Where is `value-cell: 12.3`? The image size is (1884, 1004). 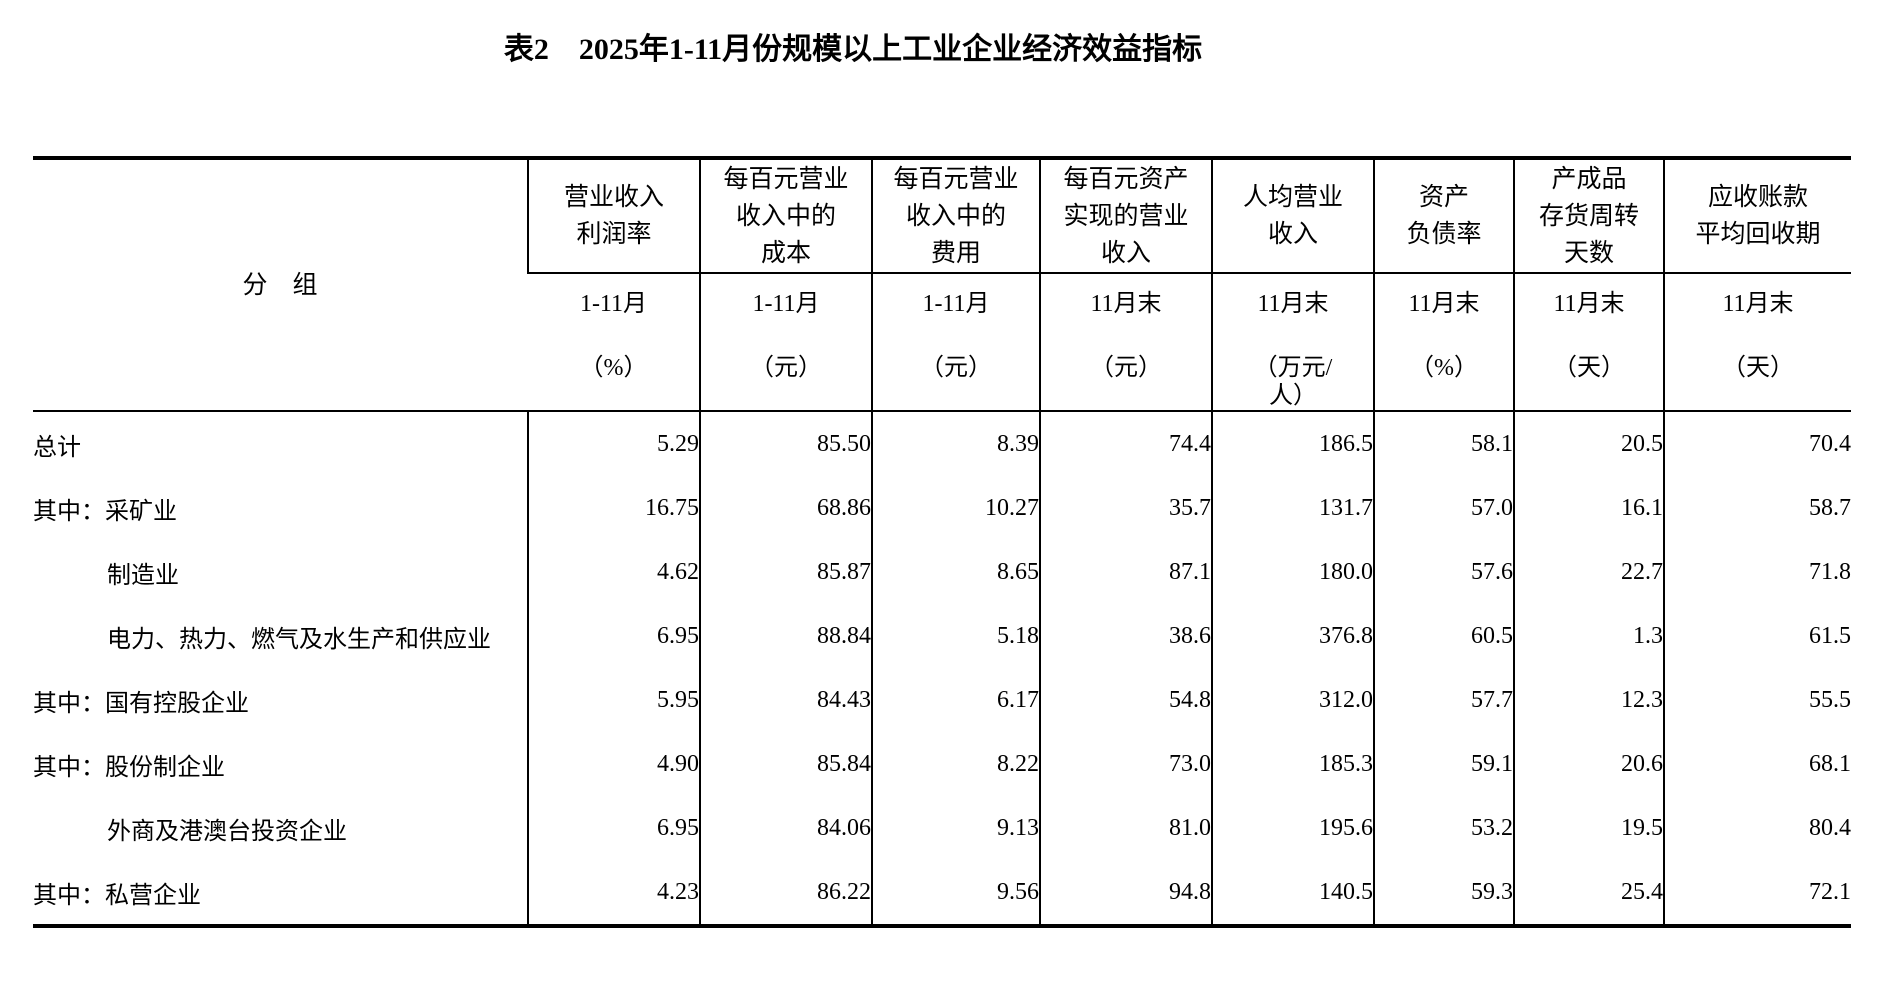
value-cell: 12.3 is located at coordinates (1588, 700).